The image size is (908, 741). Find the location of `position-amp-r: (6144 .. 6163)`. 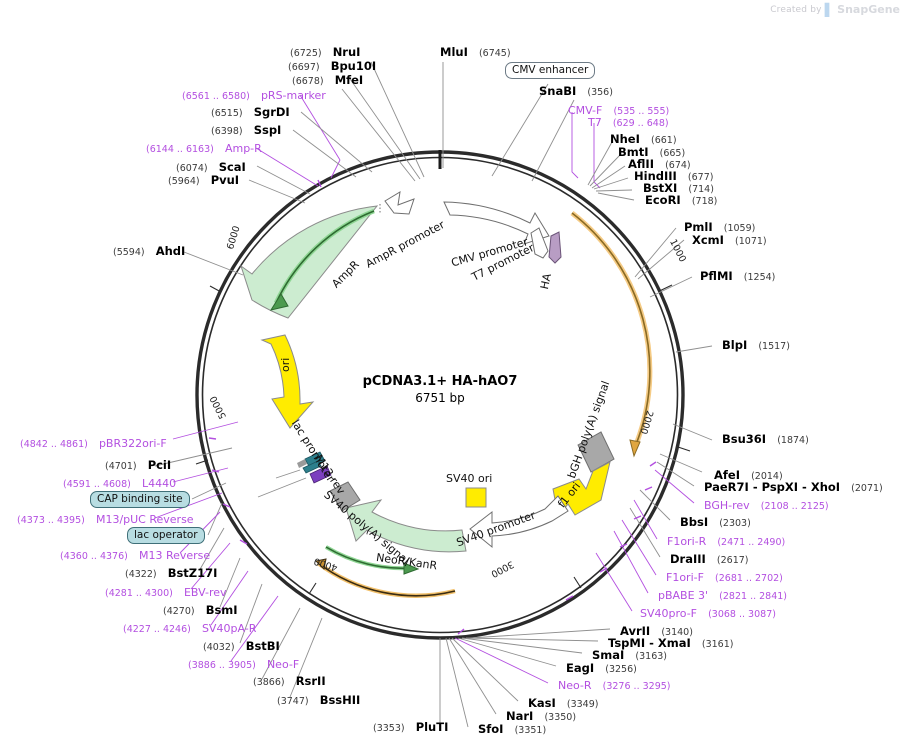

position-amp-r: (6144 .. 6163) is located at coordinates (180, 149).